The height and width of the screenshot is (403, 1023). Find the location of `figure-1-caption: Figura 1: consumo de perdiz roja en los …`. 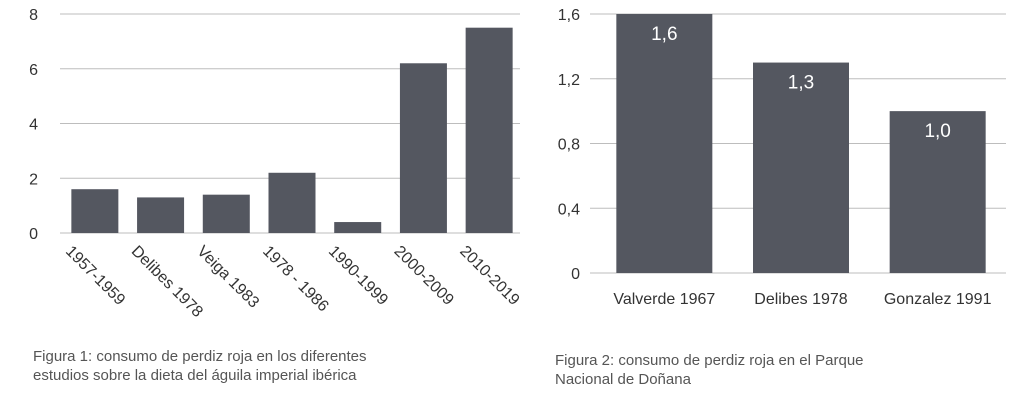

figure-1-caption: Figura 1: consumo de perdiz roja en los … is located at coordinates (268, 366).